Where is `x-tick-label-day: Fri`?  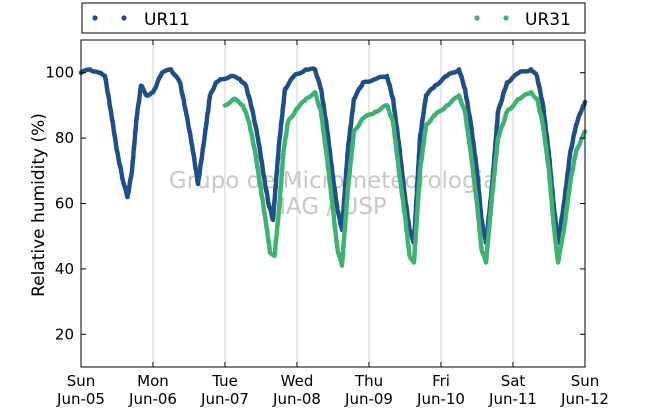 x-tick-label-day: Fri is located at coordinates (441, 381).